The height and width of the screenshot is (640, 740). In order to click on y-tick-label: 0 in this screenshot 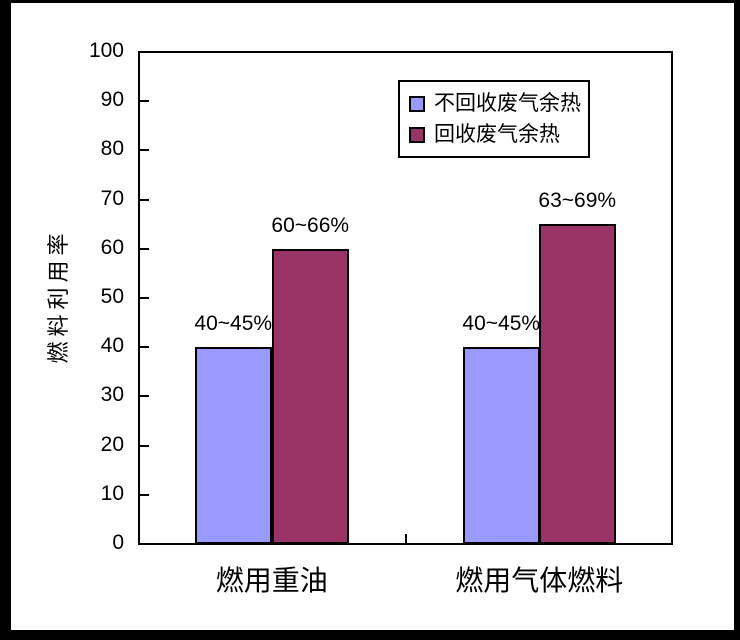, I will do `click(118, 542)`.